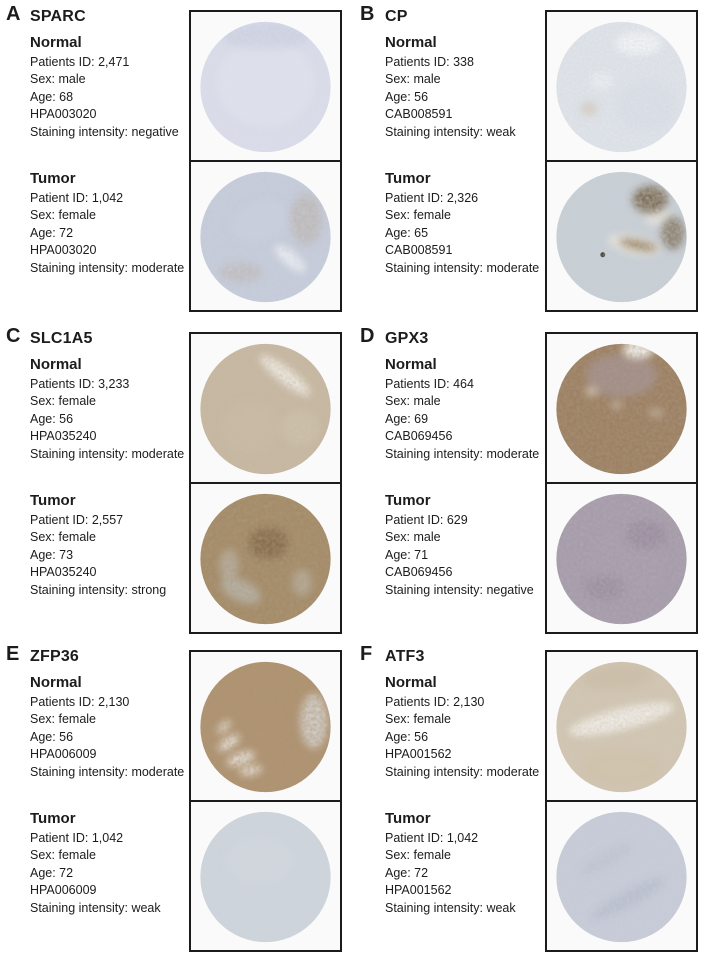 The height and width of the screenshot is (958, 703). What do you see at coordinates (419, 572) in the screenshot?
I see `info-line-antibody-id: CAB069456` at bounding box center [419, 572].